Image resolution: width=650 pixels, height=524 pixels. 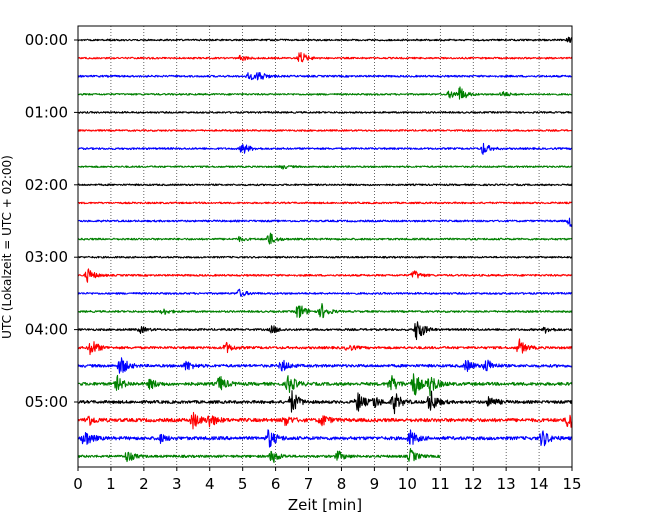 I want to click on x-tick-label: 2, so click(x=144, y=484).